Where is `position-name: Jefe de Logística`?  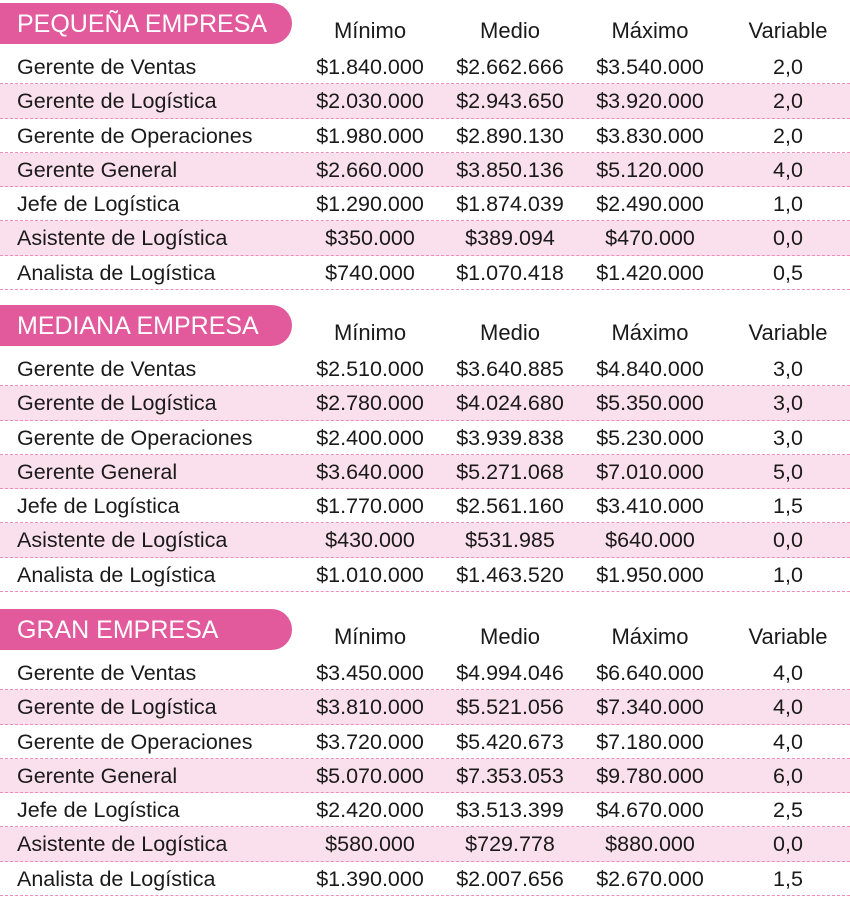 position-name: Jefe de Logística is located at coordinates (98, 204).